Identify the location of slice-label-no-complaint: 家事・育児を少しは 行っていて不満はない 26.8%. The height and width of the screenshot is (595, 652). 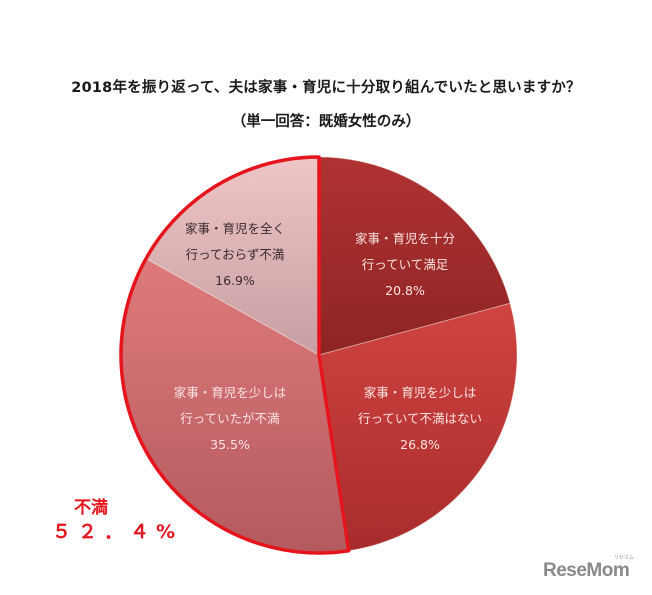
(420, 419).